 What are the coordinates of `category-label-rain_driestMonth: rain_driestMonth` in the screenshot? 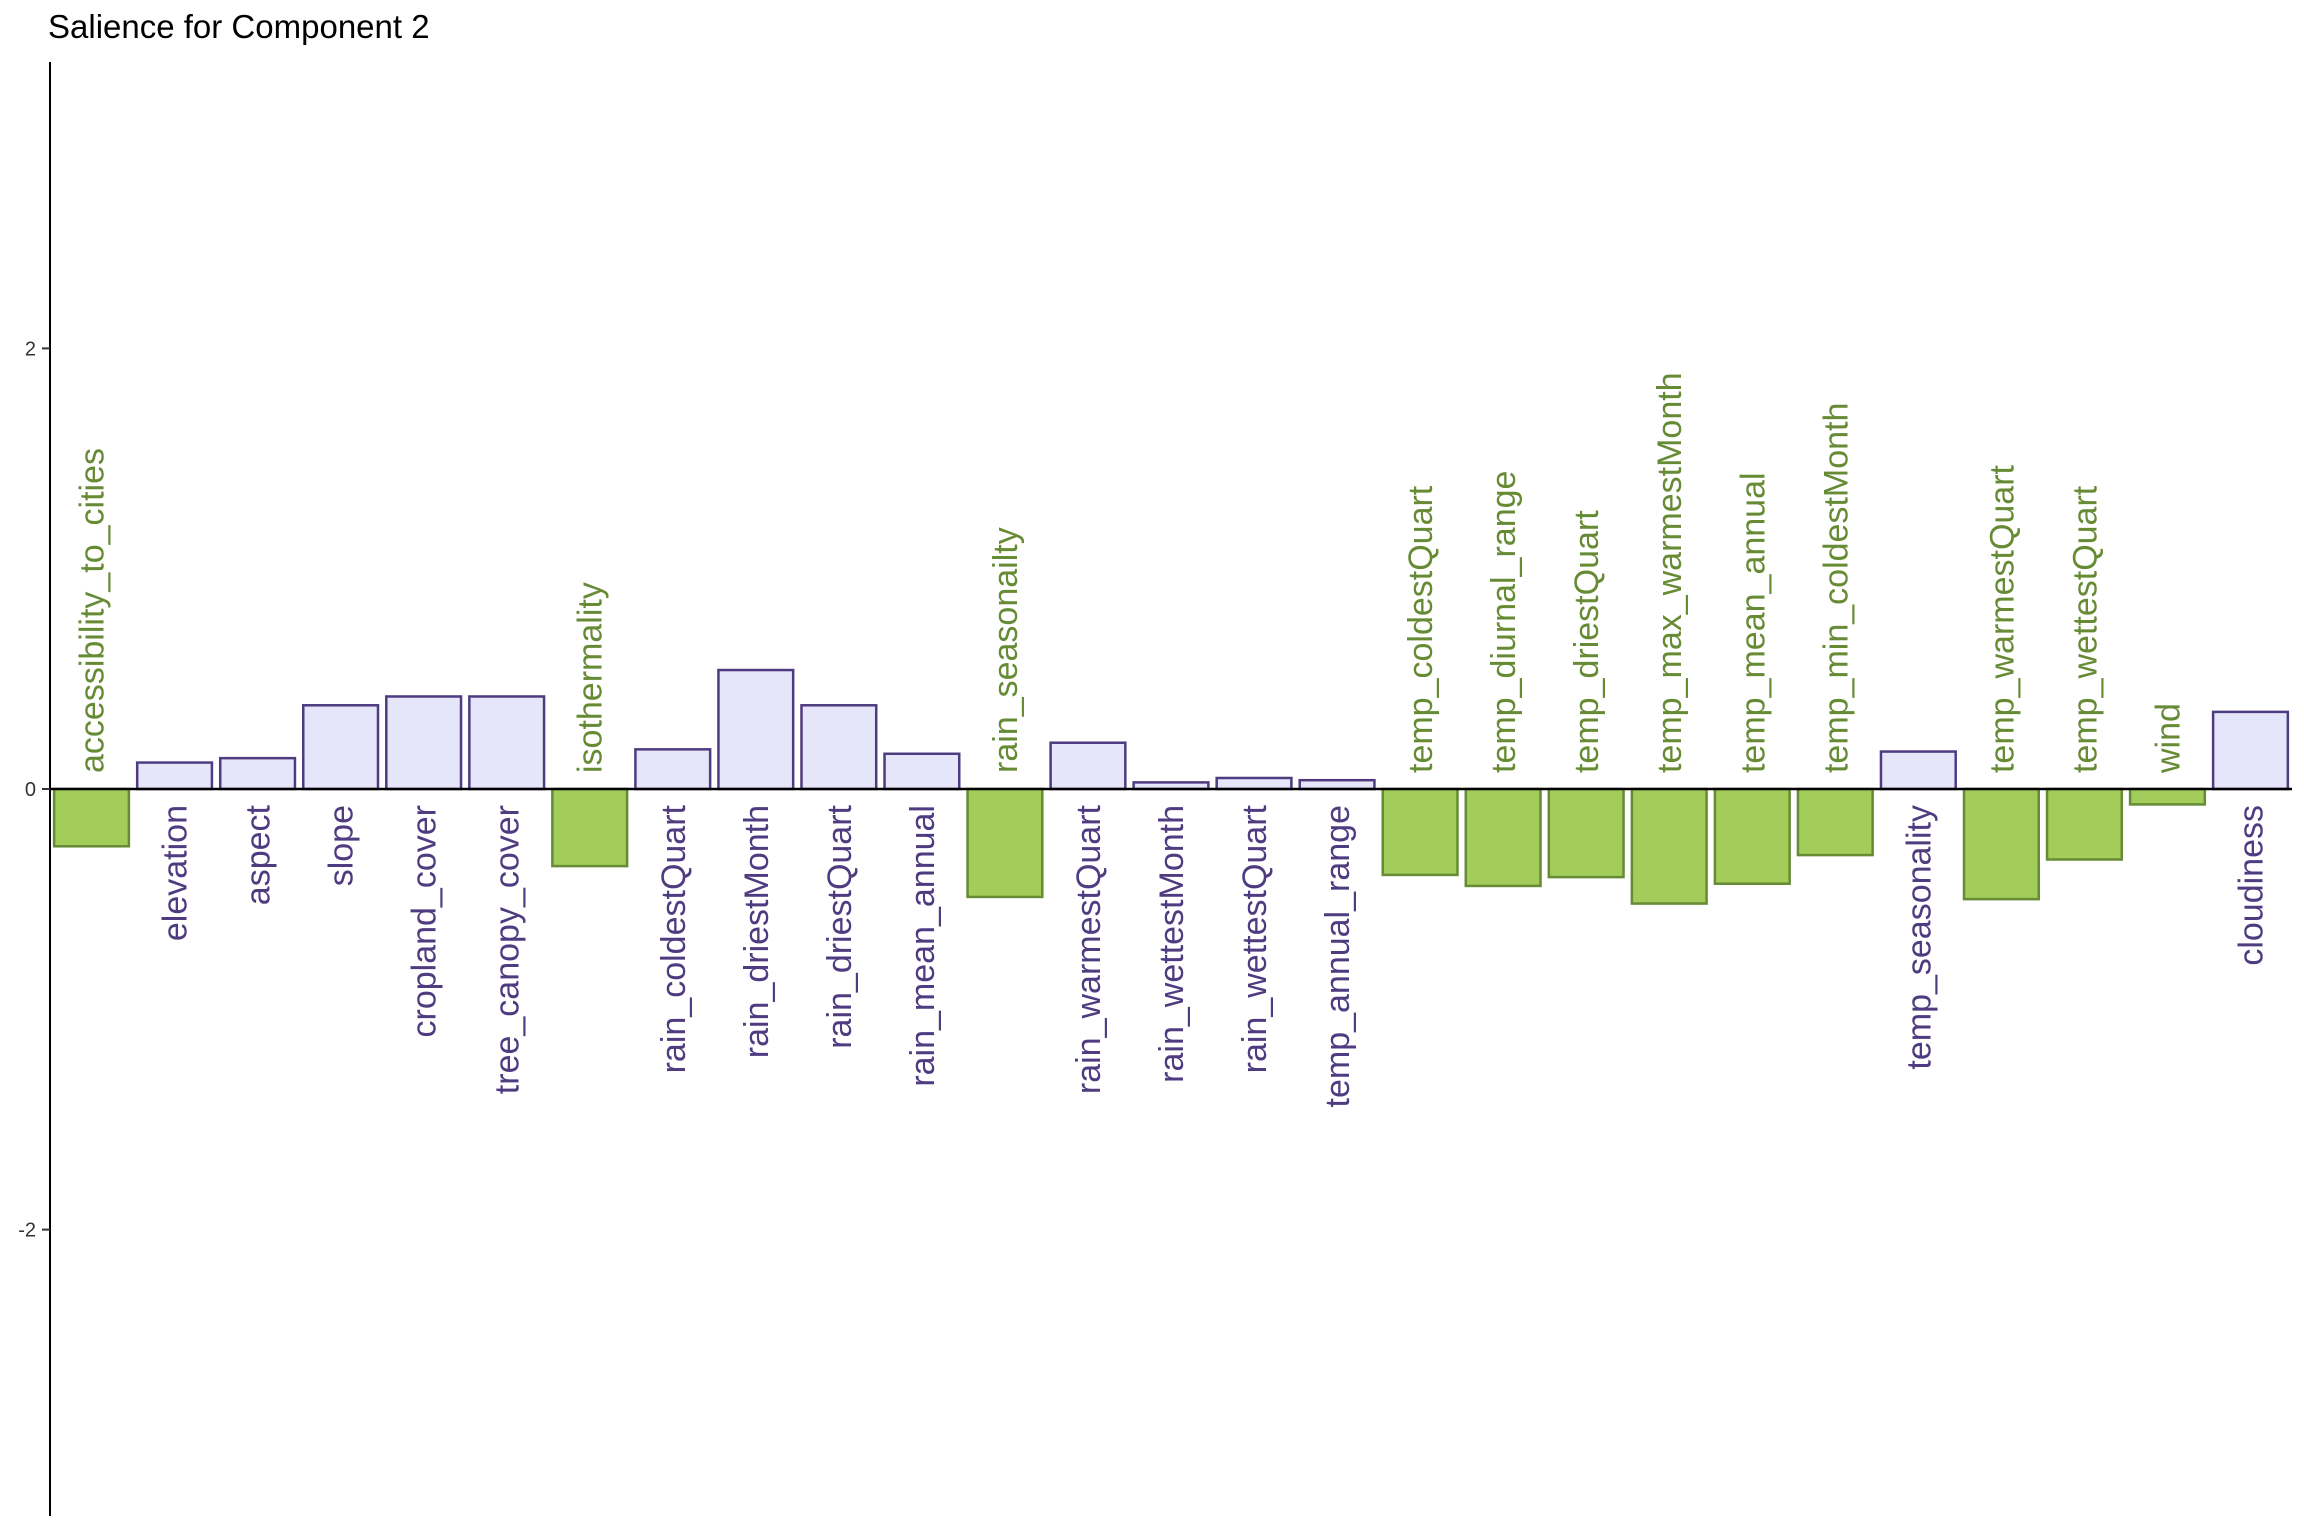 It's located at (757, 931).